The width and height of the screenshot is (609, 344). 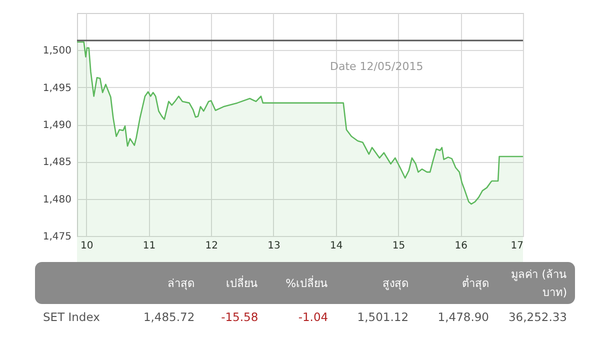 I want to click on text: SET Index, so click(x=71, y=317).